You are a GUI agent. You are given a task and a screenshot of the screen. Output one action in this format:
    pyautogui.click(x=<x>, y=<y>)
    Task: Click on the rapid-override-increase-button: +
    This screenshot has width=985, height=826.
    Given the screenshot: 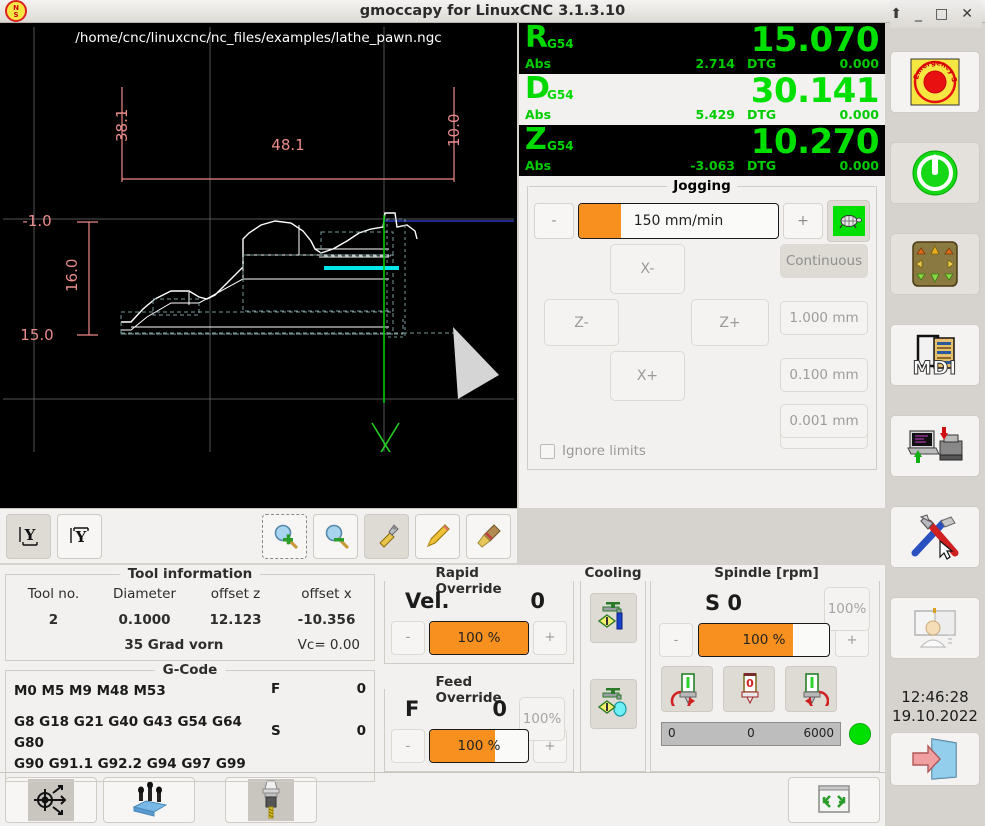 What is the action you would take?
    pyautogui.click(x=550, y=637)
    